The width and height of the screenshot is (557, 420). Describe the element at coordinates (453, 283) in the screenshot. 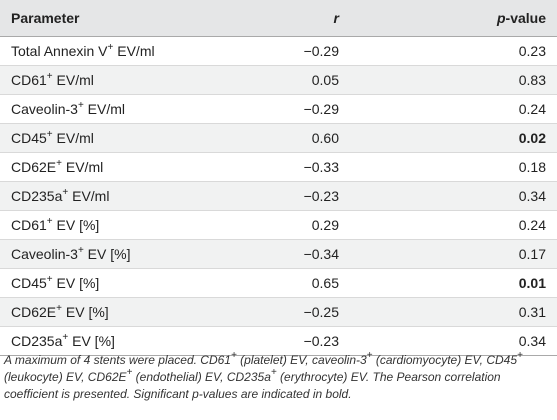

I see `cell-p-value: 0.01` at that location.